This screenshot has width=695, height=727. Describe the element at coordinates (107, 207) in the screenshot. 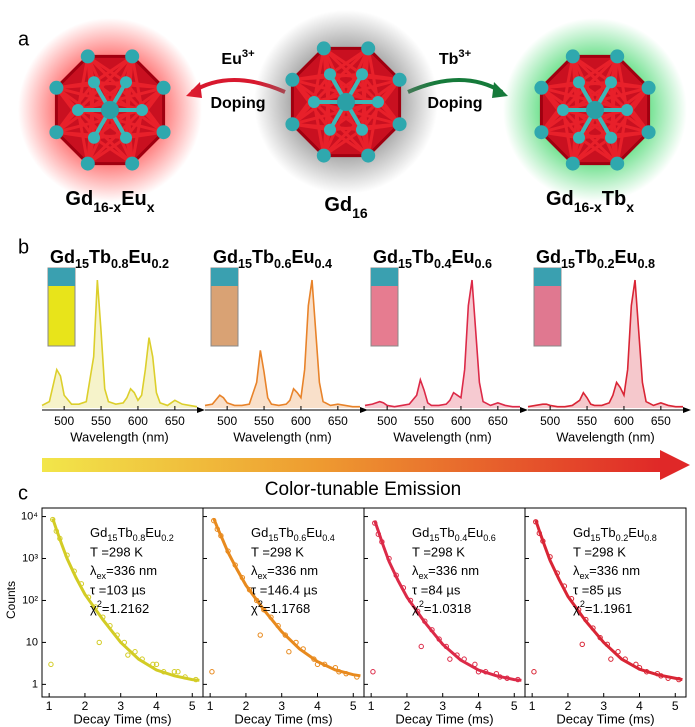

I see `script: 16-x` at that location.